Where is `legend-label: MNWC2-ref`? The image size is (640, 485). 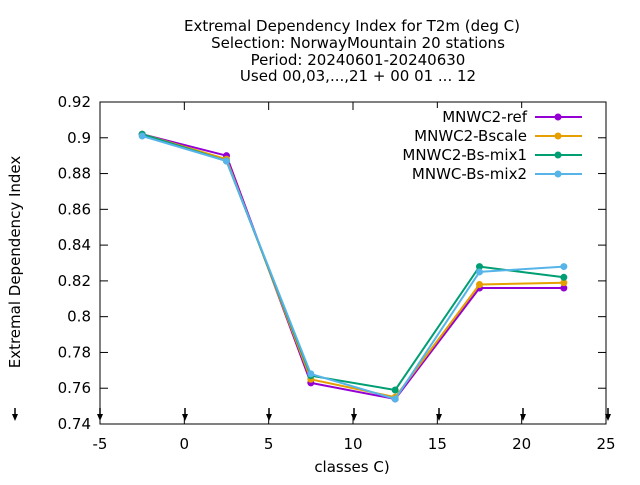
legend-label: MNWC2-ref is located at coordinates (484, 117).